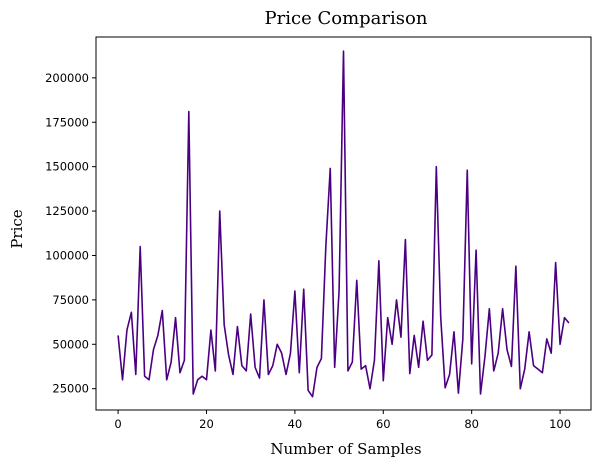  I want to click on x-tick-label: 40, so click(295, 424).